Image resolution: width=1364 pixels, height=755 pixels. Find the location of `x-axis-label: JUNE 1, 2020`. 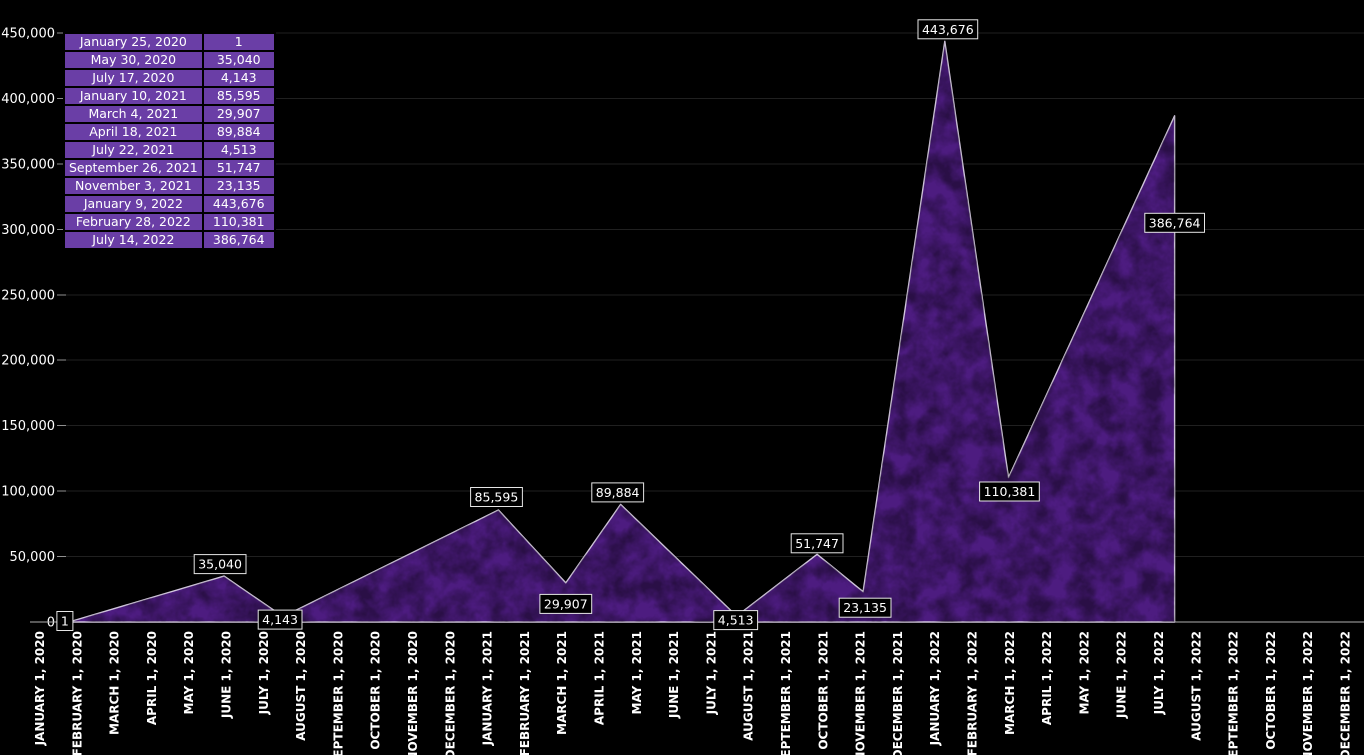

x-axis-label: JUNE 1, 2020 is located at coordinates (227, 675).